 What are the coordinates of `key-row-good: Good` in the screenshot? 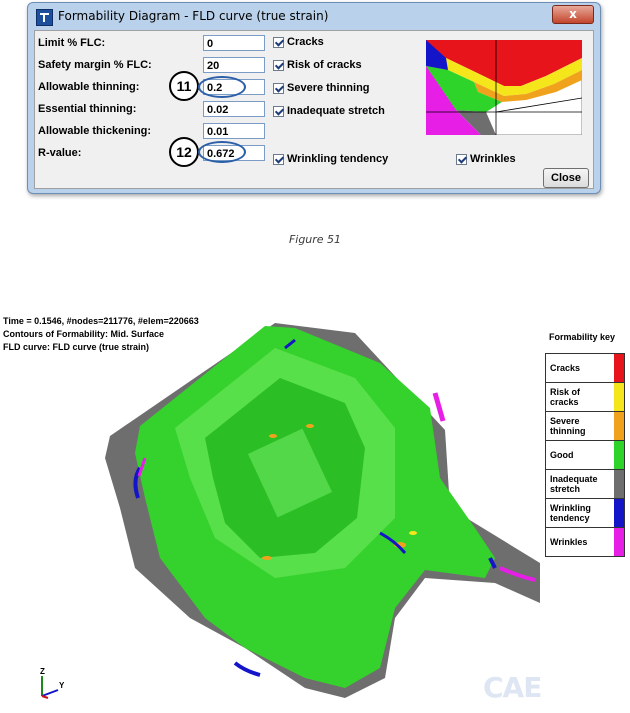 It's located at (585, 455).